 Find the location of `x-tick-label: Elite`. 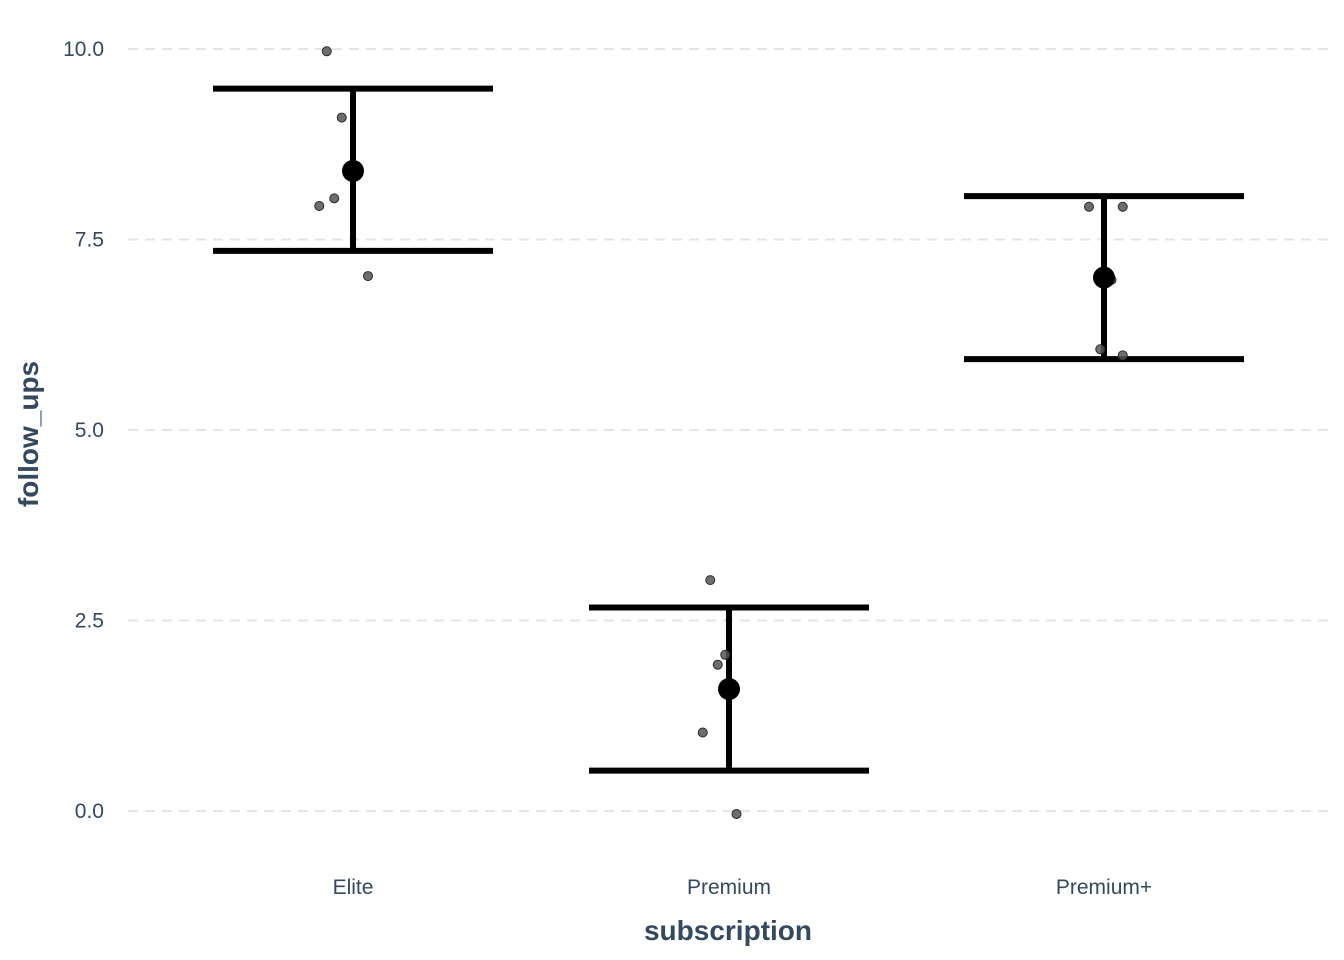

x-tick-label: Elite is located at coordinates (353, 887).